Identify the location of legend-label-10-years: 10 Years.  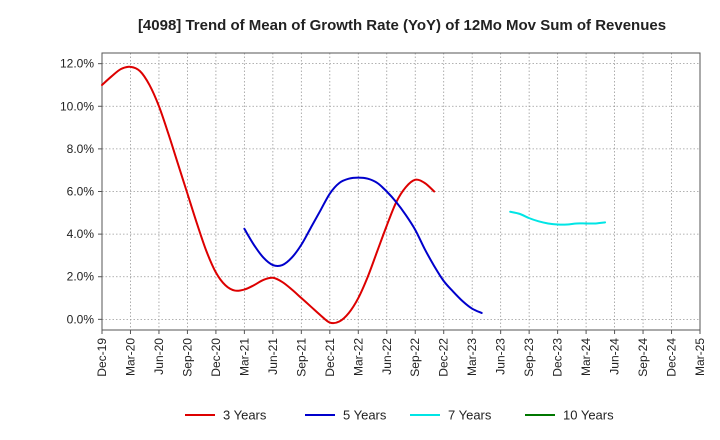
(588, 415).